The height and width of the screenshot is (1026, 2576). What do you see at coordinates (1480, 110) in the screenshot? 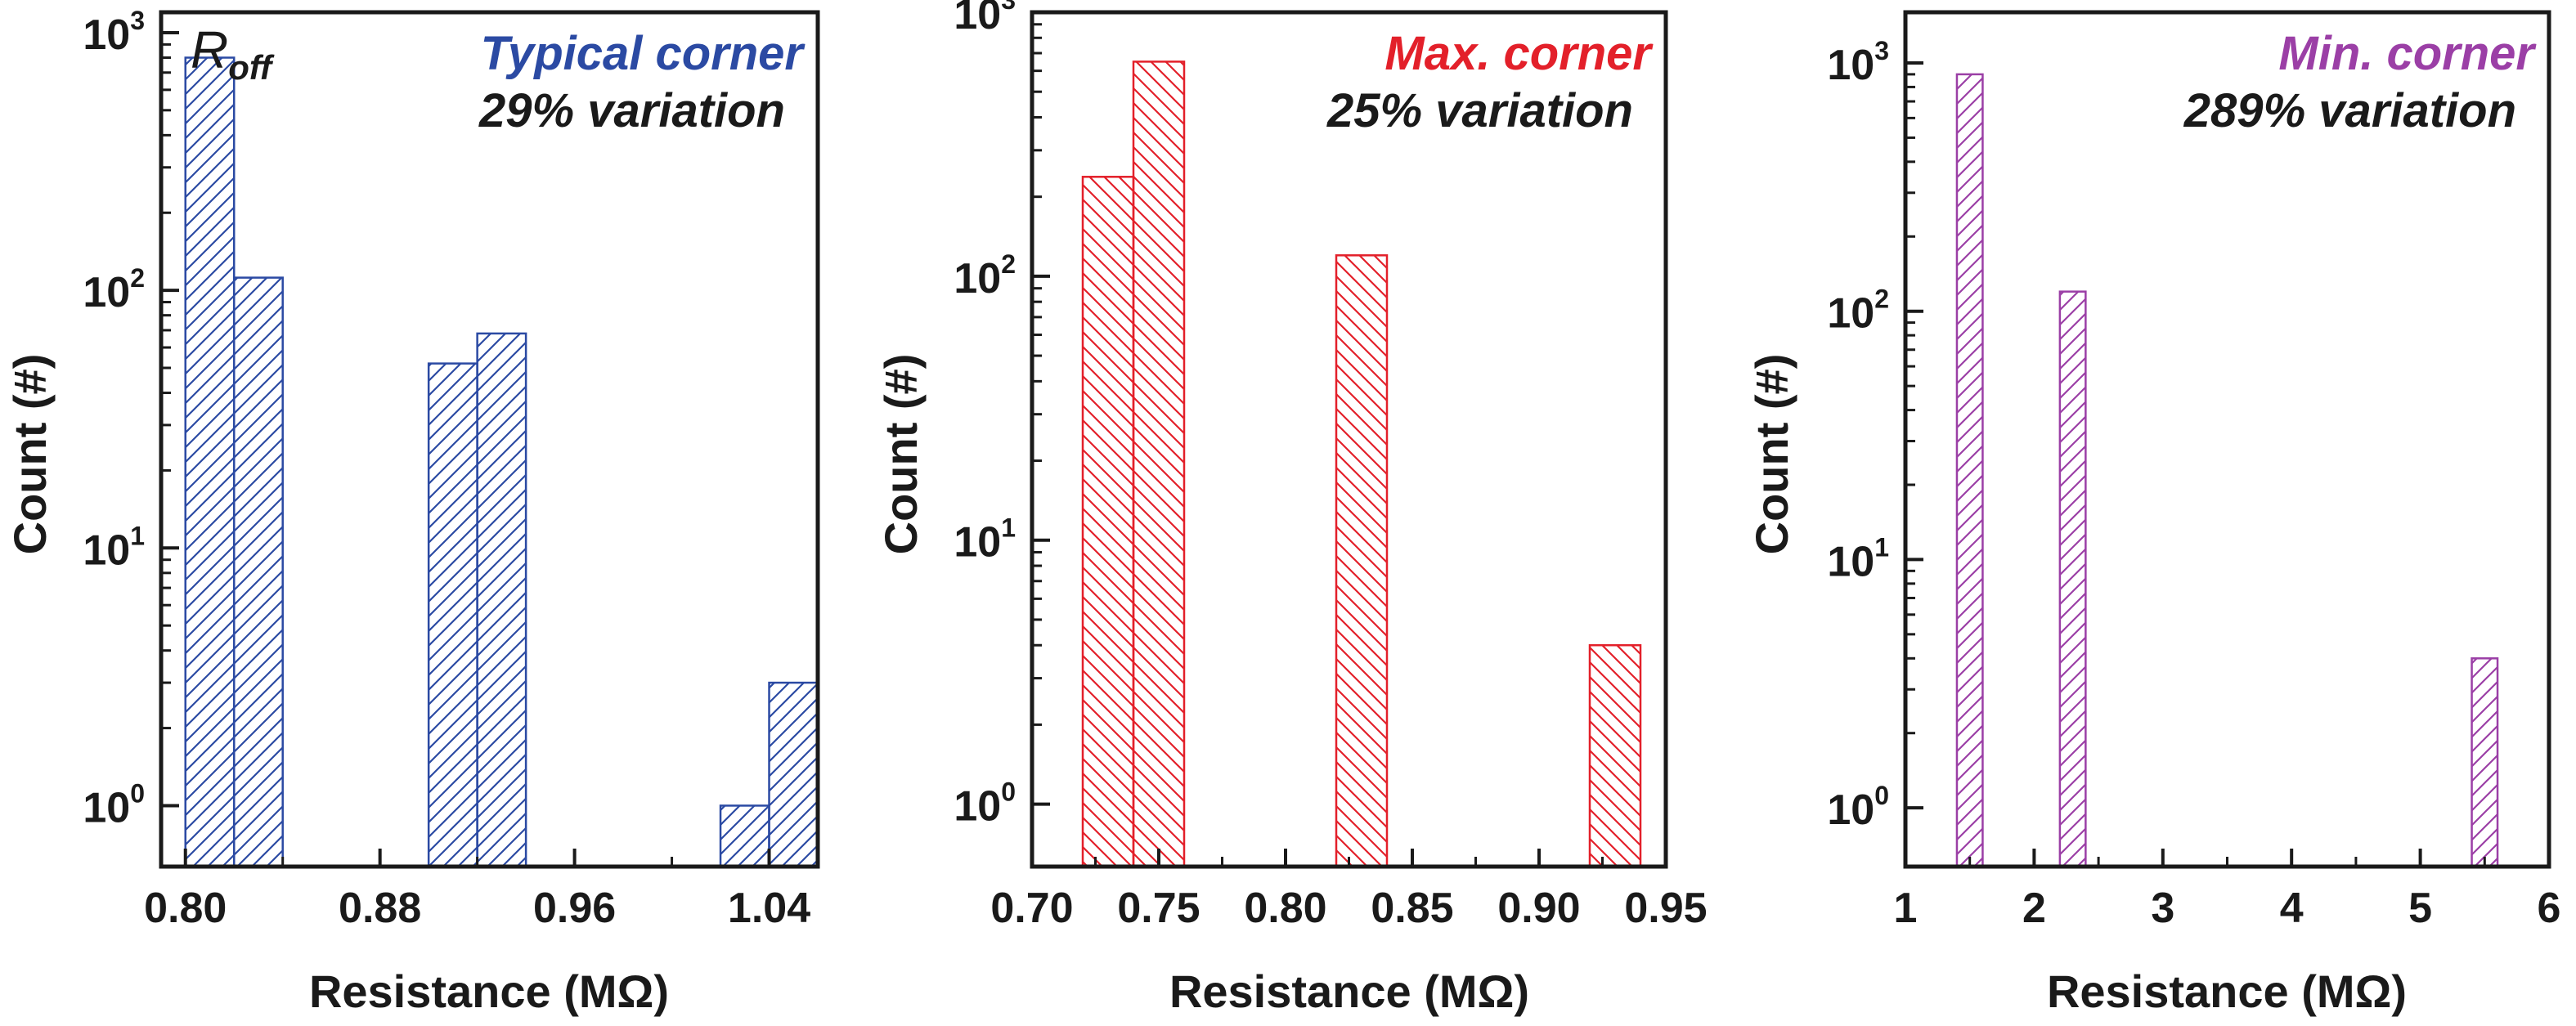
I see `variation-annotation: 25% variation` at bounding box center [1480, 110].